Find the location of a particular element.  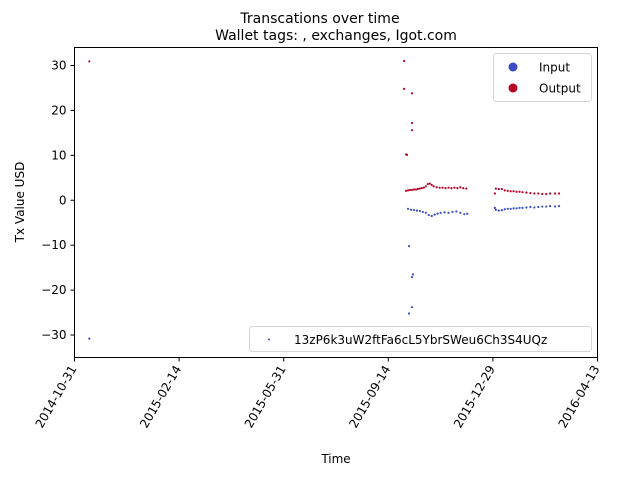

chart-title: Transcations over time is located at coordinates (319, 19).